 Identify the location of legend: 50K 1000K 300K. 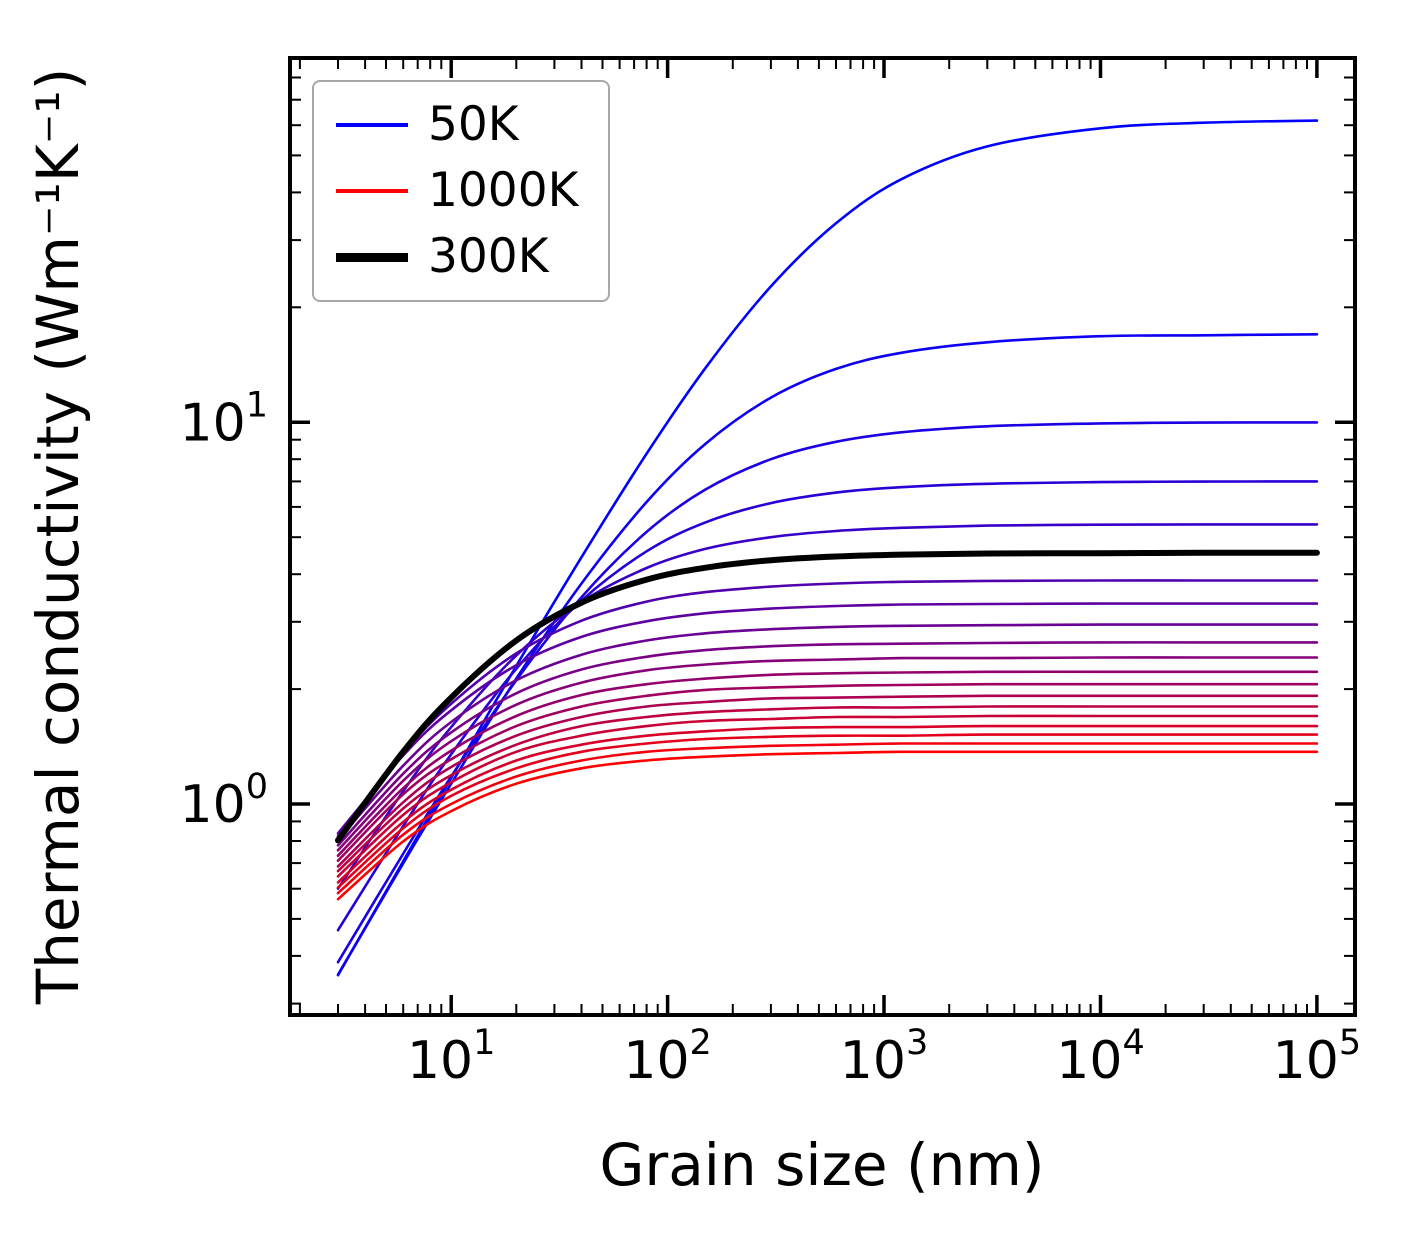
(461, 191).